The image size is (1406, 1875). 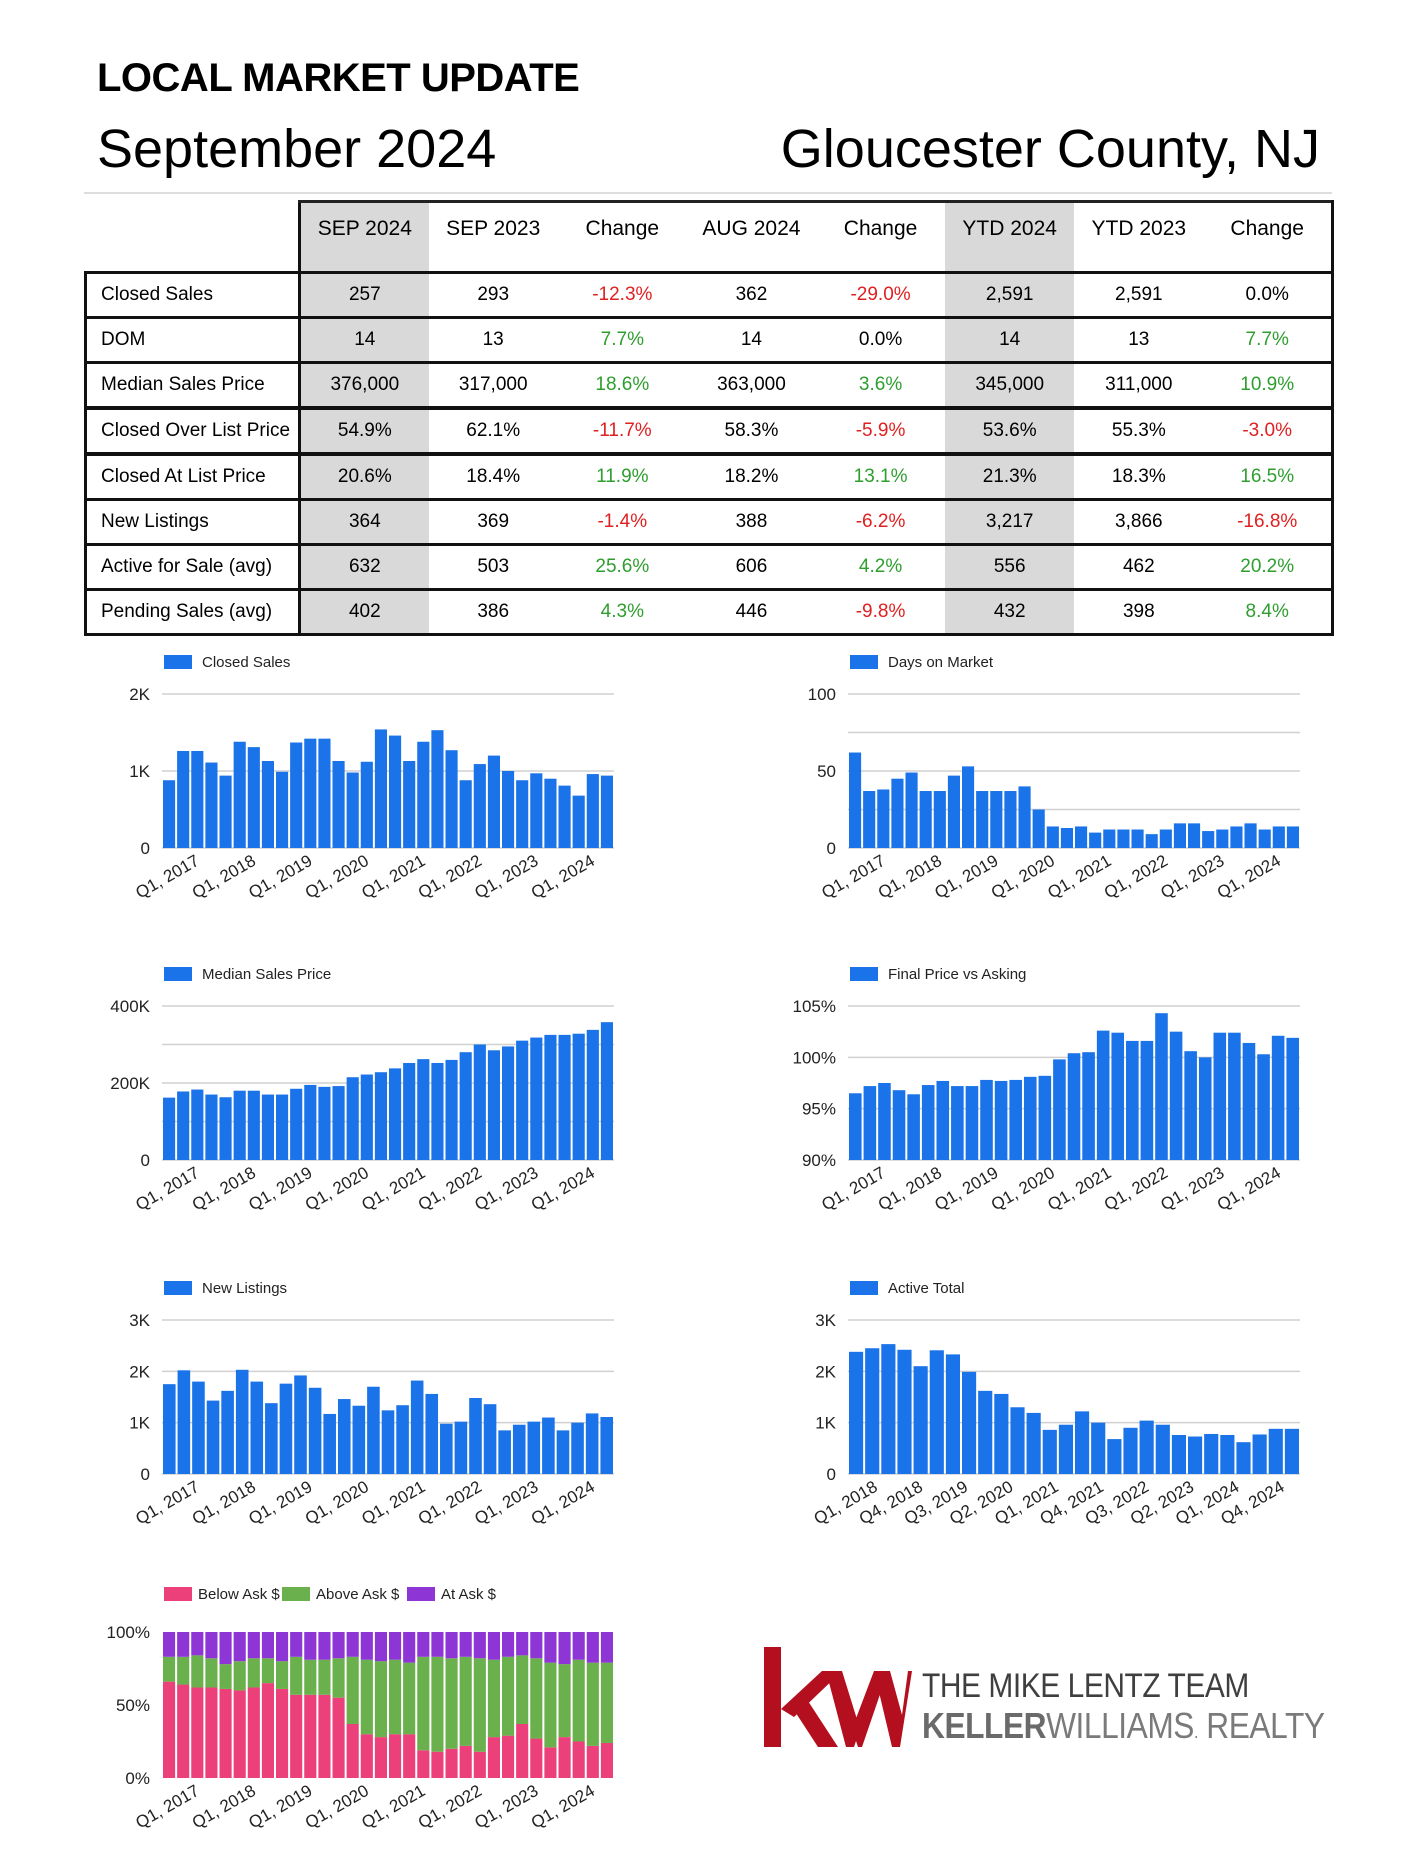 I want to click on x-tick-label: Q1, 2021, so click(x=1079, y=1188).